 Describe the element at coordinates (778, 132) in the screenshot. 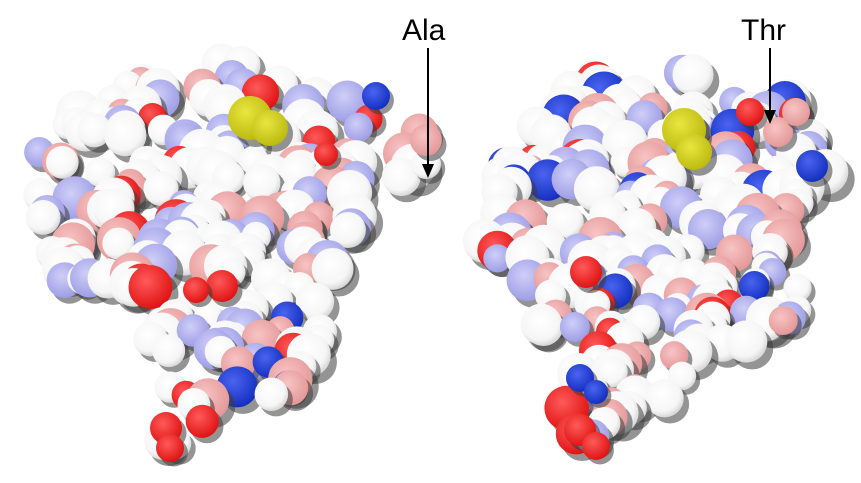

I see `threonine-atom` at that location.